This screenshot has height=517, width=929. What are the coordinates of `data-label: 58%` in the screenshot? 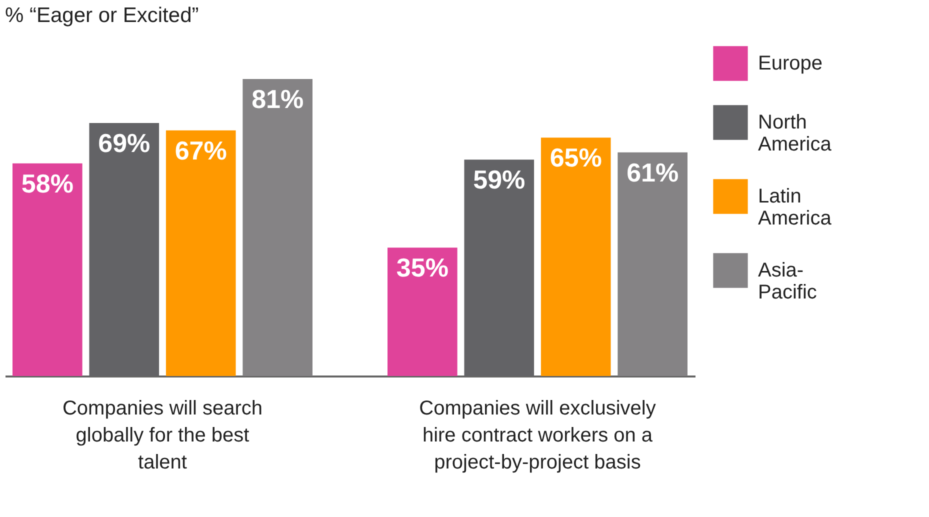 It's located at (47, 183).